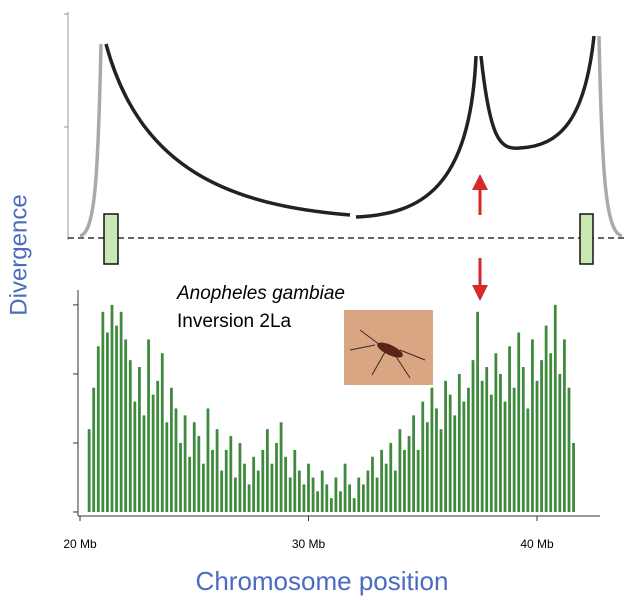  What do you see at coordinates (586, 239) in the screenshot?
I see `breakpoint-box` at bounding box center [586, 239].